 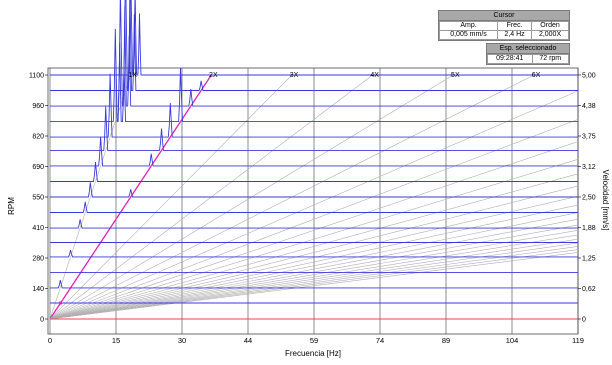 I want to click on velocity-tick-label: 3,12, so click(x=589, y=167).